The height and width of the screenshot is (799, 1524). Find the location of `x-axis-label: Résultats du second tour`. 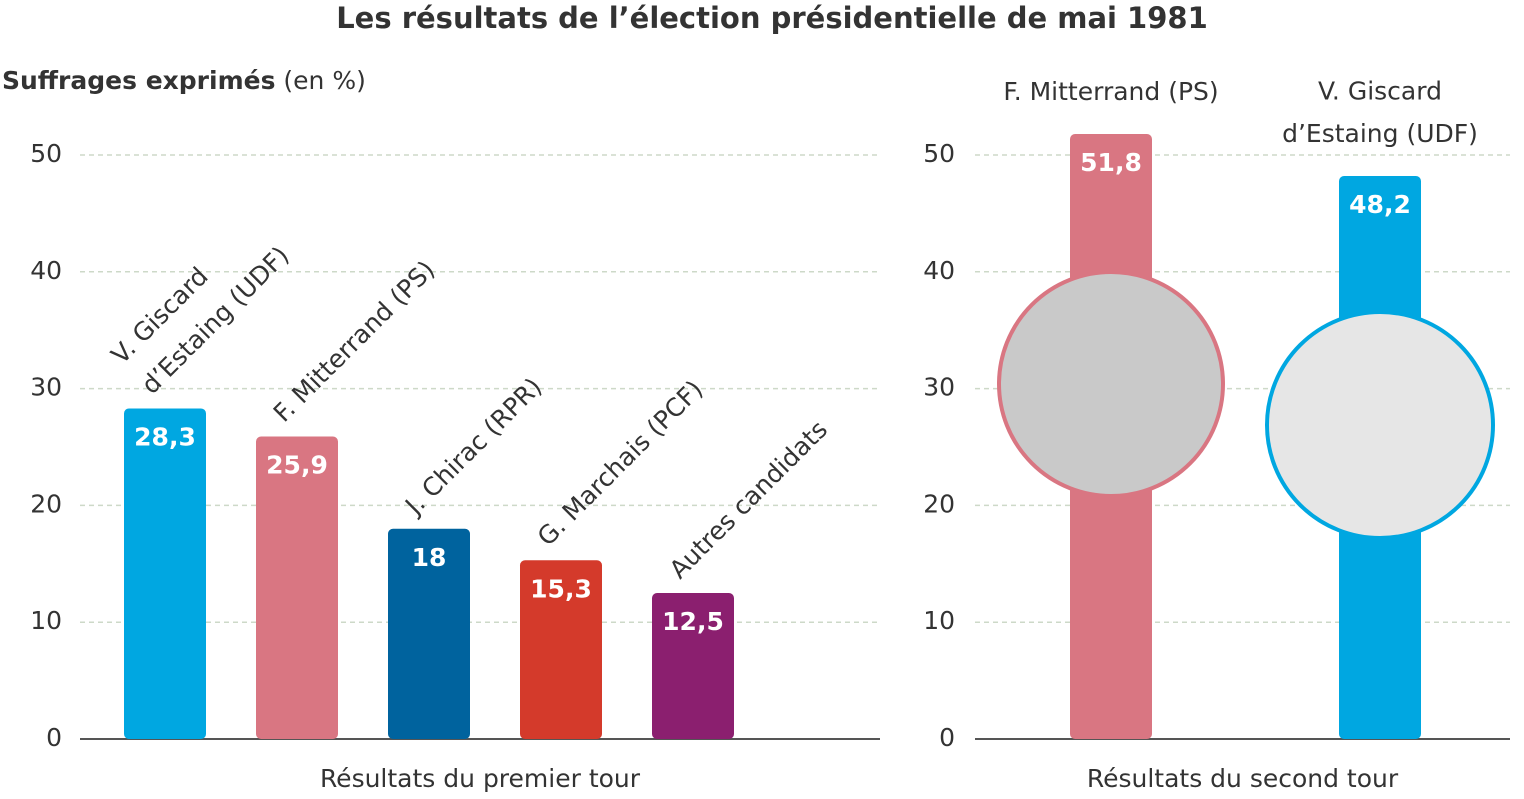

x-axis-label: Résultats du second tour is located at coordinates (1243, 778).